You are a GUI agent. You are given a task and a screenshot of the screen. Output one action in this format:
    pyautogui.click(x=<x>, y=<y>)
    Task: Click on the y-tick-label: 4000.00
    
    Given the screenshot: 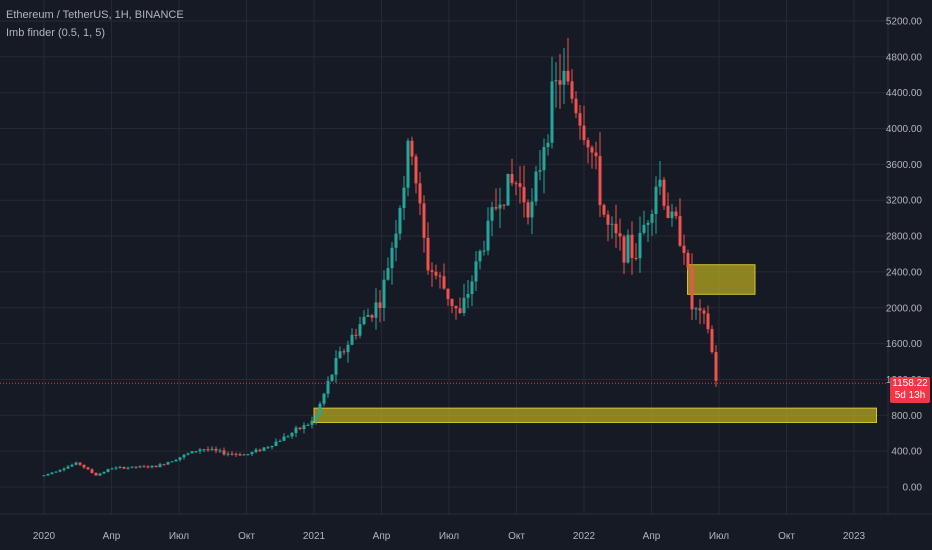 What is the action you would take?
    pyautogui.click(x=904, y=129)
    